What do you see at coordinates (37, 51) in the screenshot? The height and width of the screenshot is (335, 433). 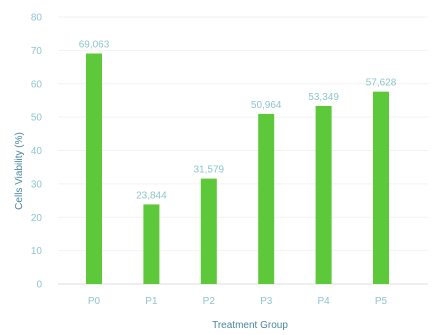 I see `y-tick-label: 70` at bounding box center [37, 51].